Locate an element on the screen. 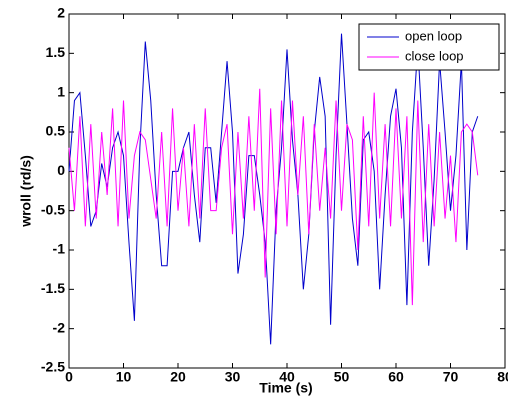 This screenshot has height=400, width=508. x-tick-label: 50 is located at coordinates (342, 377).